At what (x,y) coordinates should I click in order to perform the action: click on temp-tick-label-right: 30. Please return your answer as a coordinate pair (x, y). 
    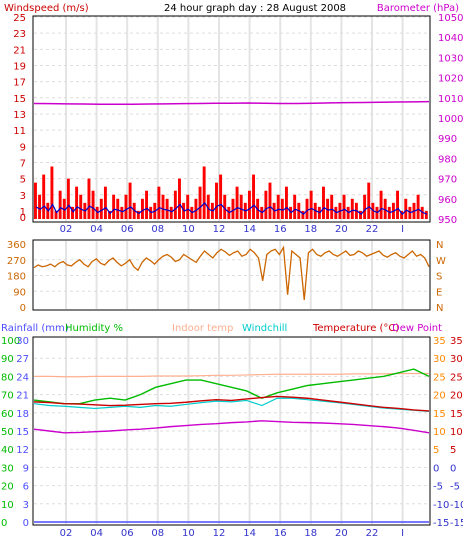
    Looking at the image, I should click on (456, 359).